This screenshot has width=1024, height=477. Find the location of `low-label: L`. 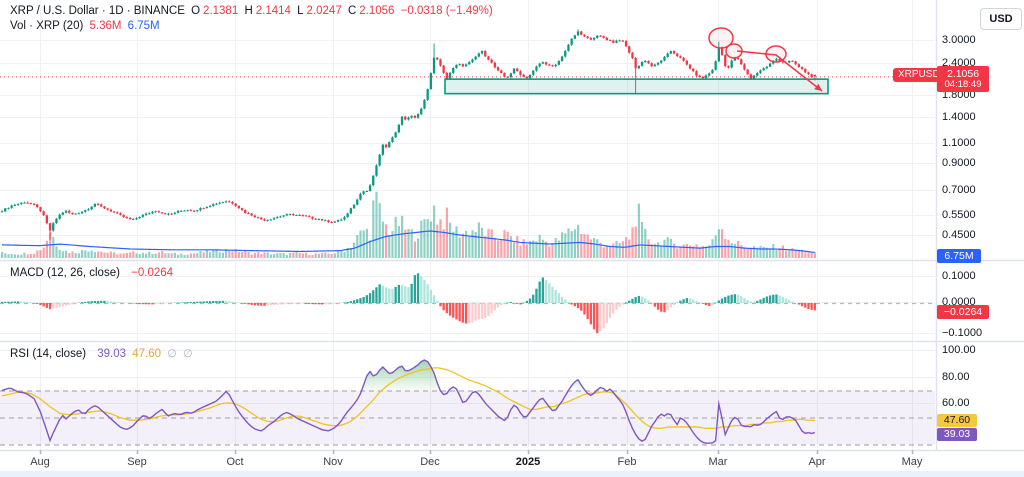

low-label: L is located at coordinates (300, 11).